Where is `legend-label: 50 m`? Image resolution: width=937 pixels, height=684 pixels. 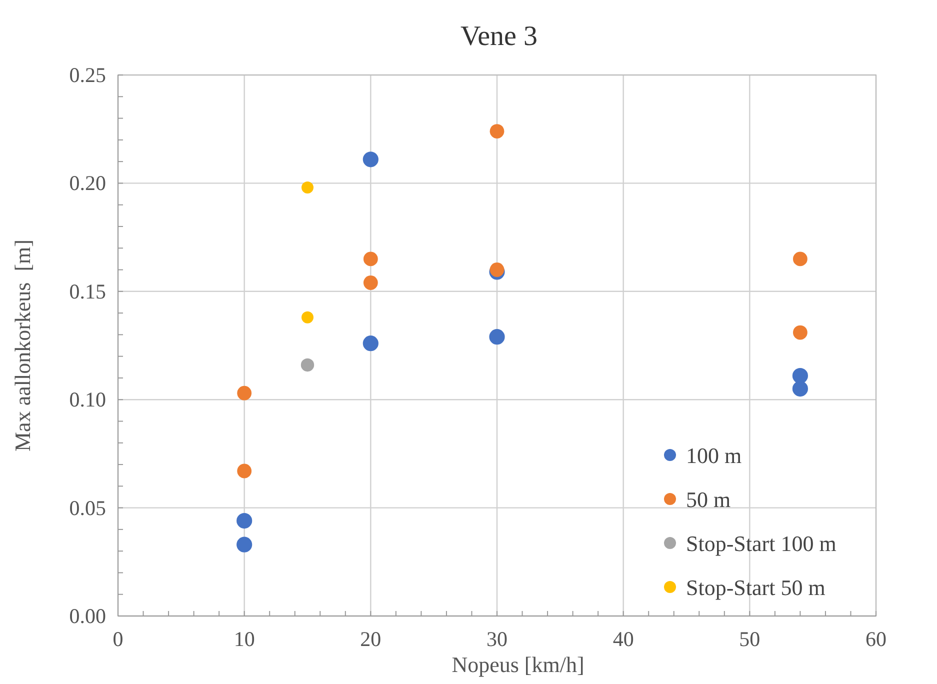 legend-label: 50 m is located at coordinates (708, 499).